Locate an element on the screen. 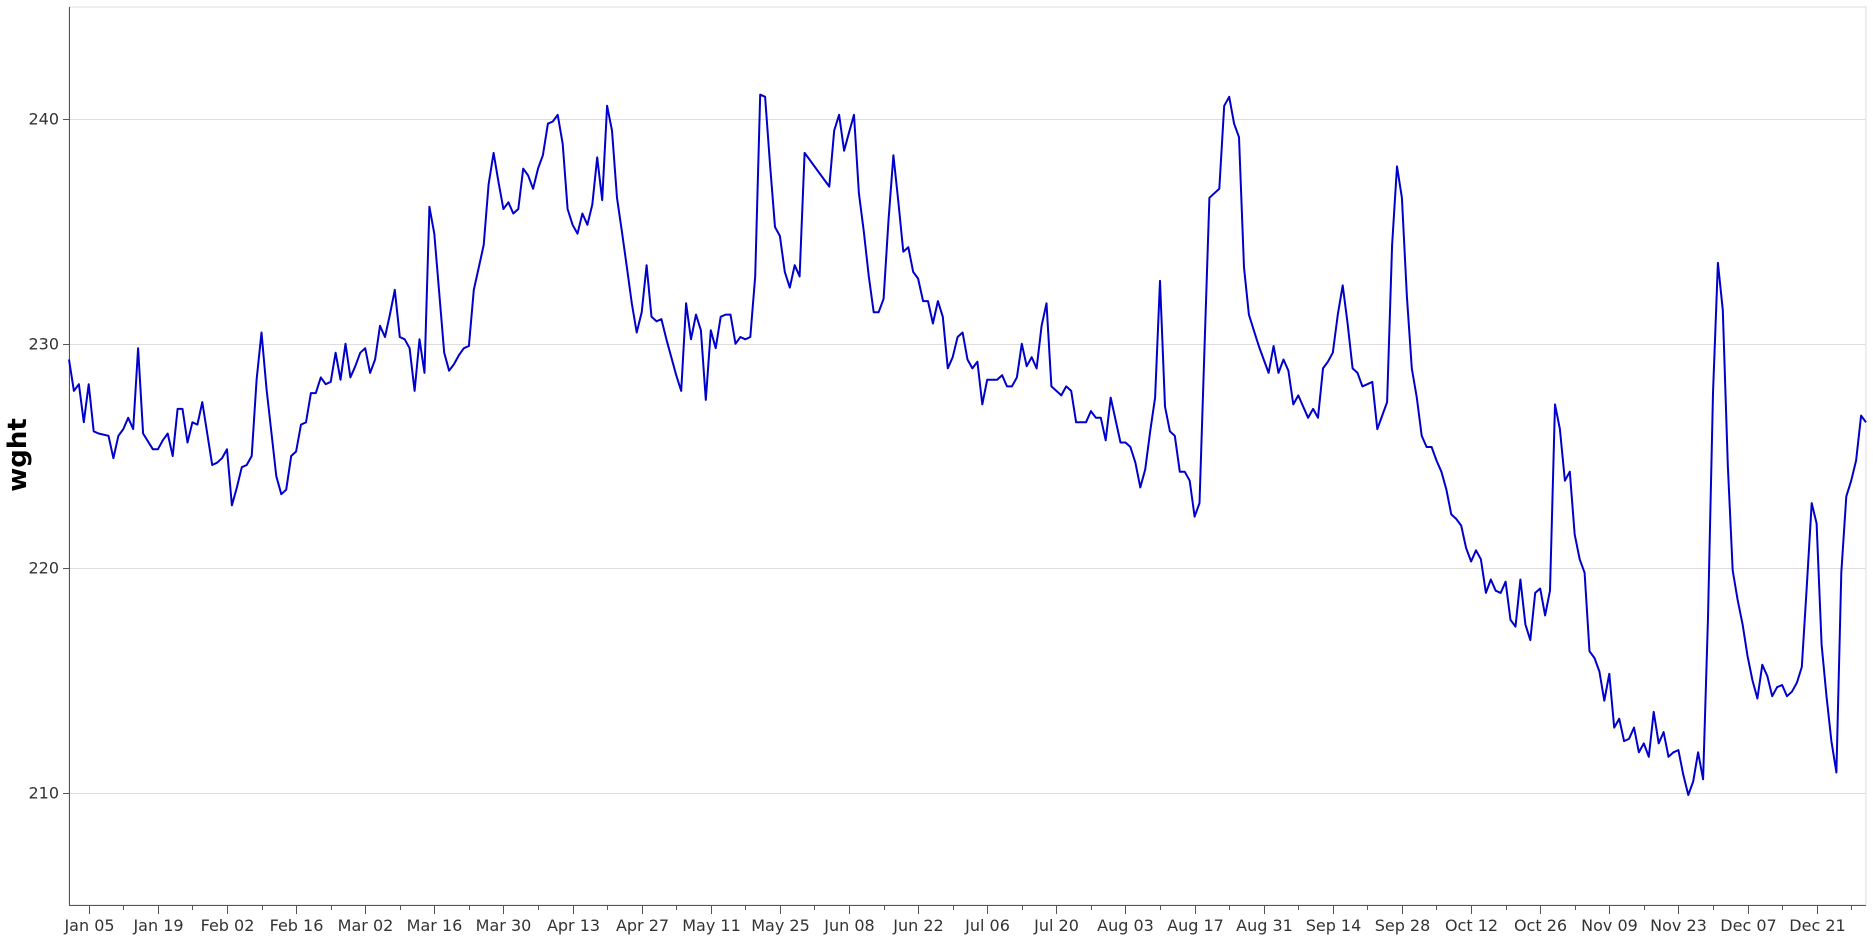 The image size is (1873, 950). x-tick-label: Dec 07 is located at coordinates (1748, 925).